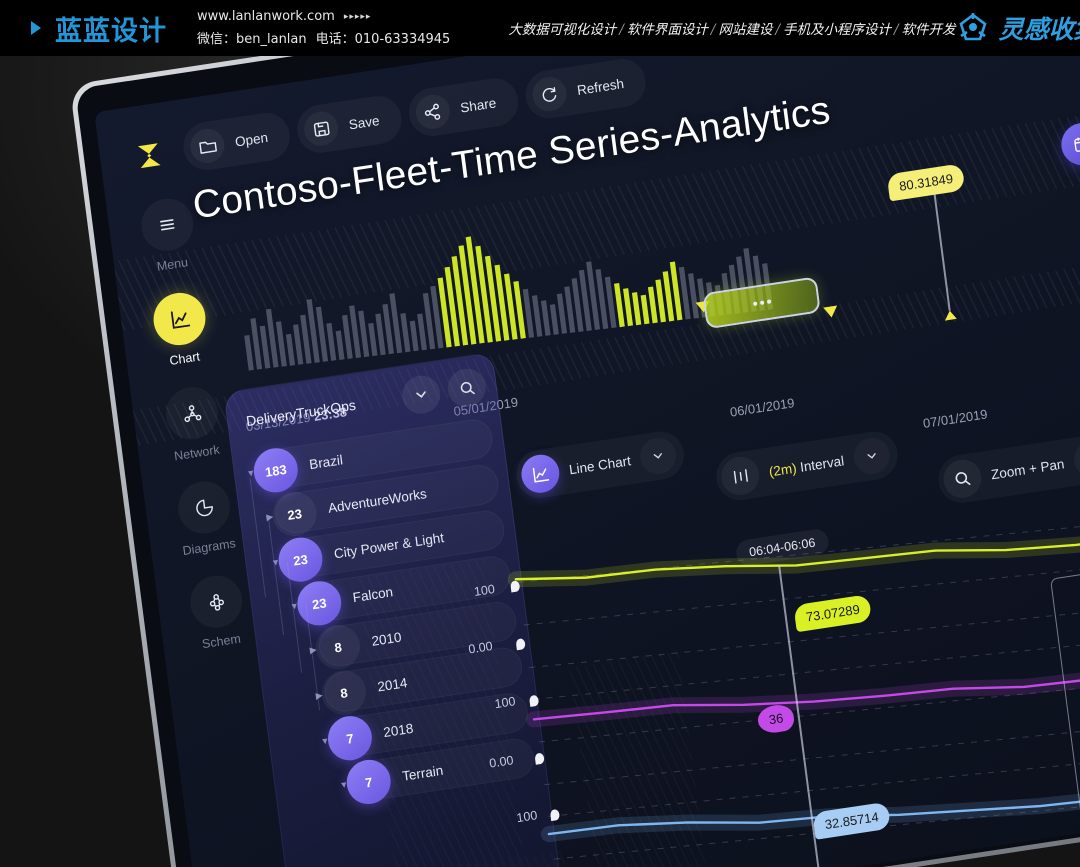 This screenshot has height=867, width=1080. I want to click on save-button: Save, so click(349, 124).